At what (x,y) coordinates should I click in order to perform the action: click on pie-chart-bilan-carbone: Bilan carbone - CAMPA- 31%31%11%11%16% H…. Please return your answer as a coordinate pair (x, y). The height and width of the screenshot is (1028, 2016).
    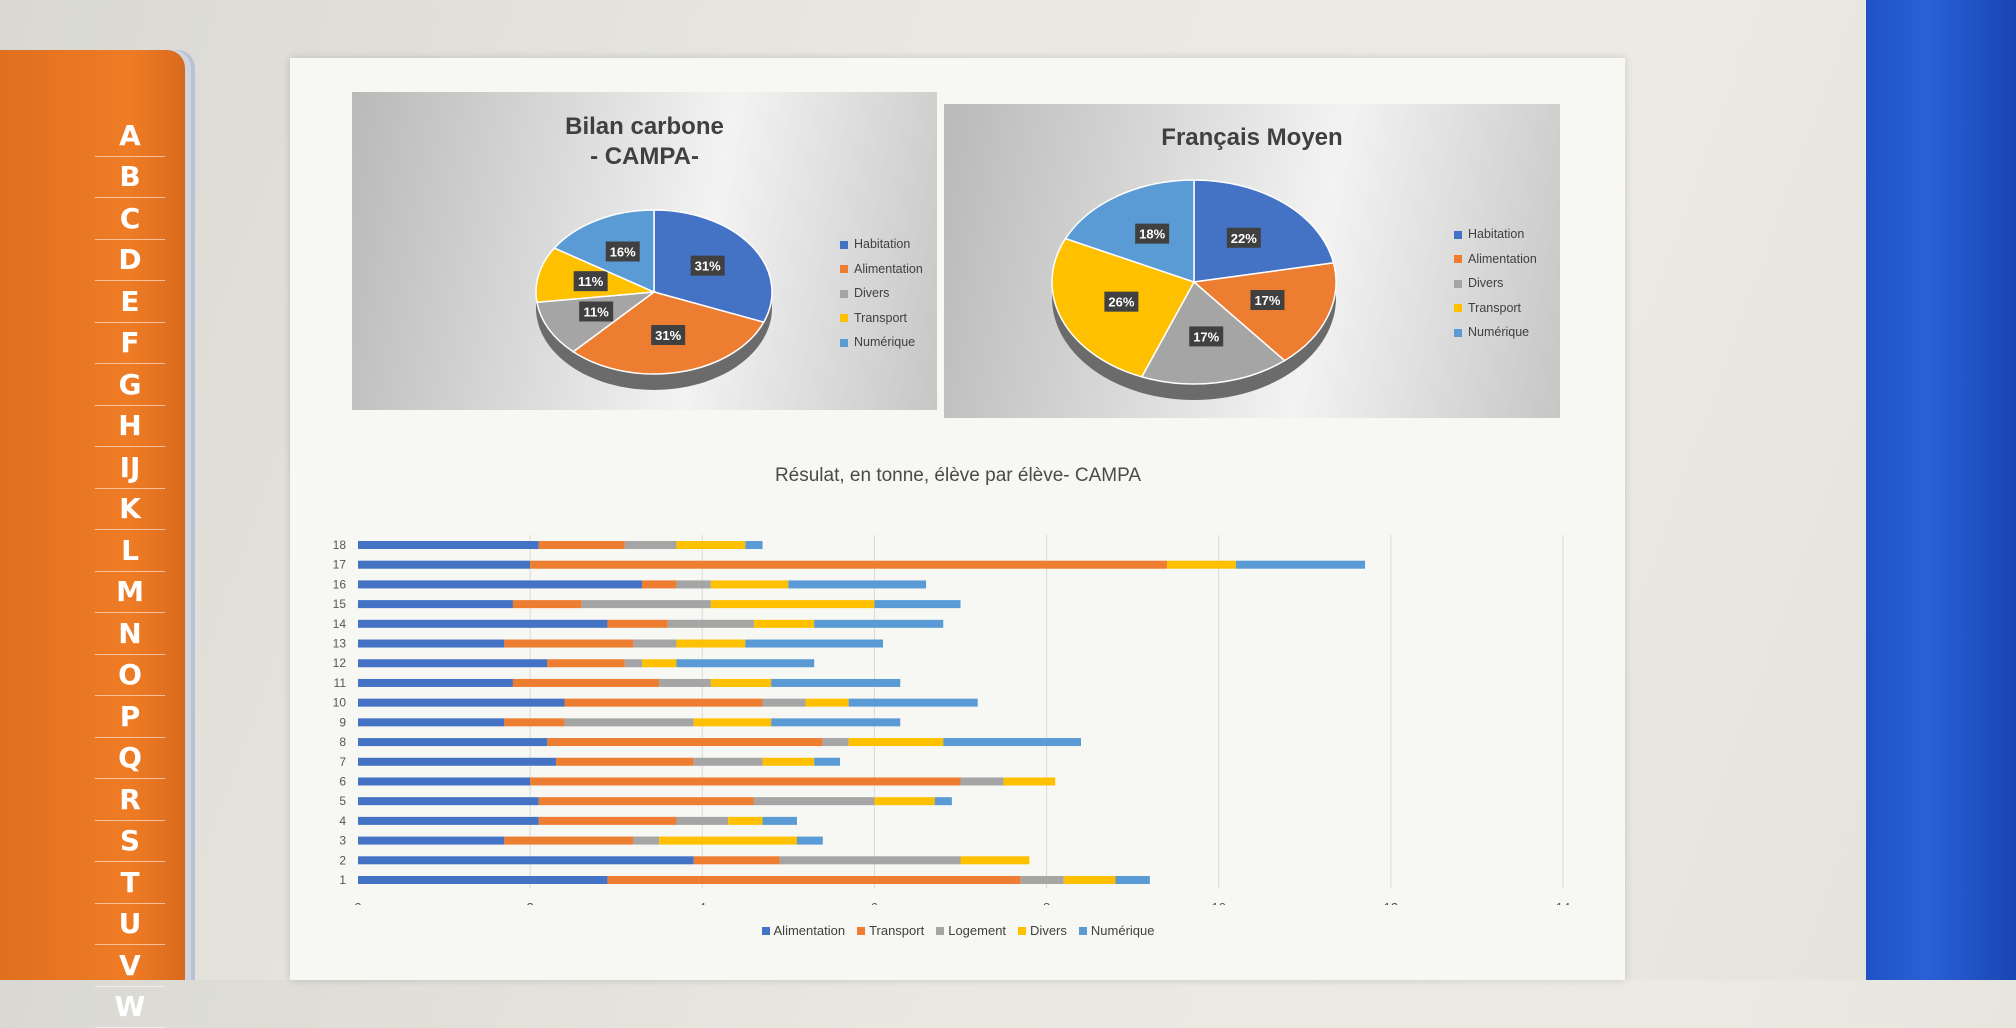
    Looking at the image, I should click on (644, 251).